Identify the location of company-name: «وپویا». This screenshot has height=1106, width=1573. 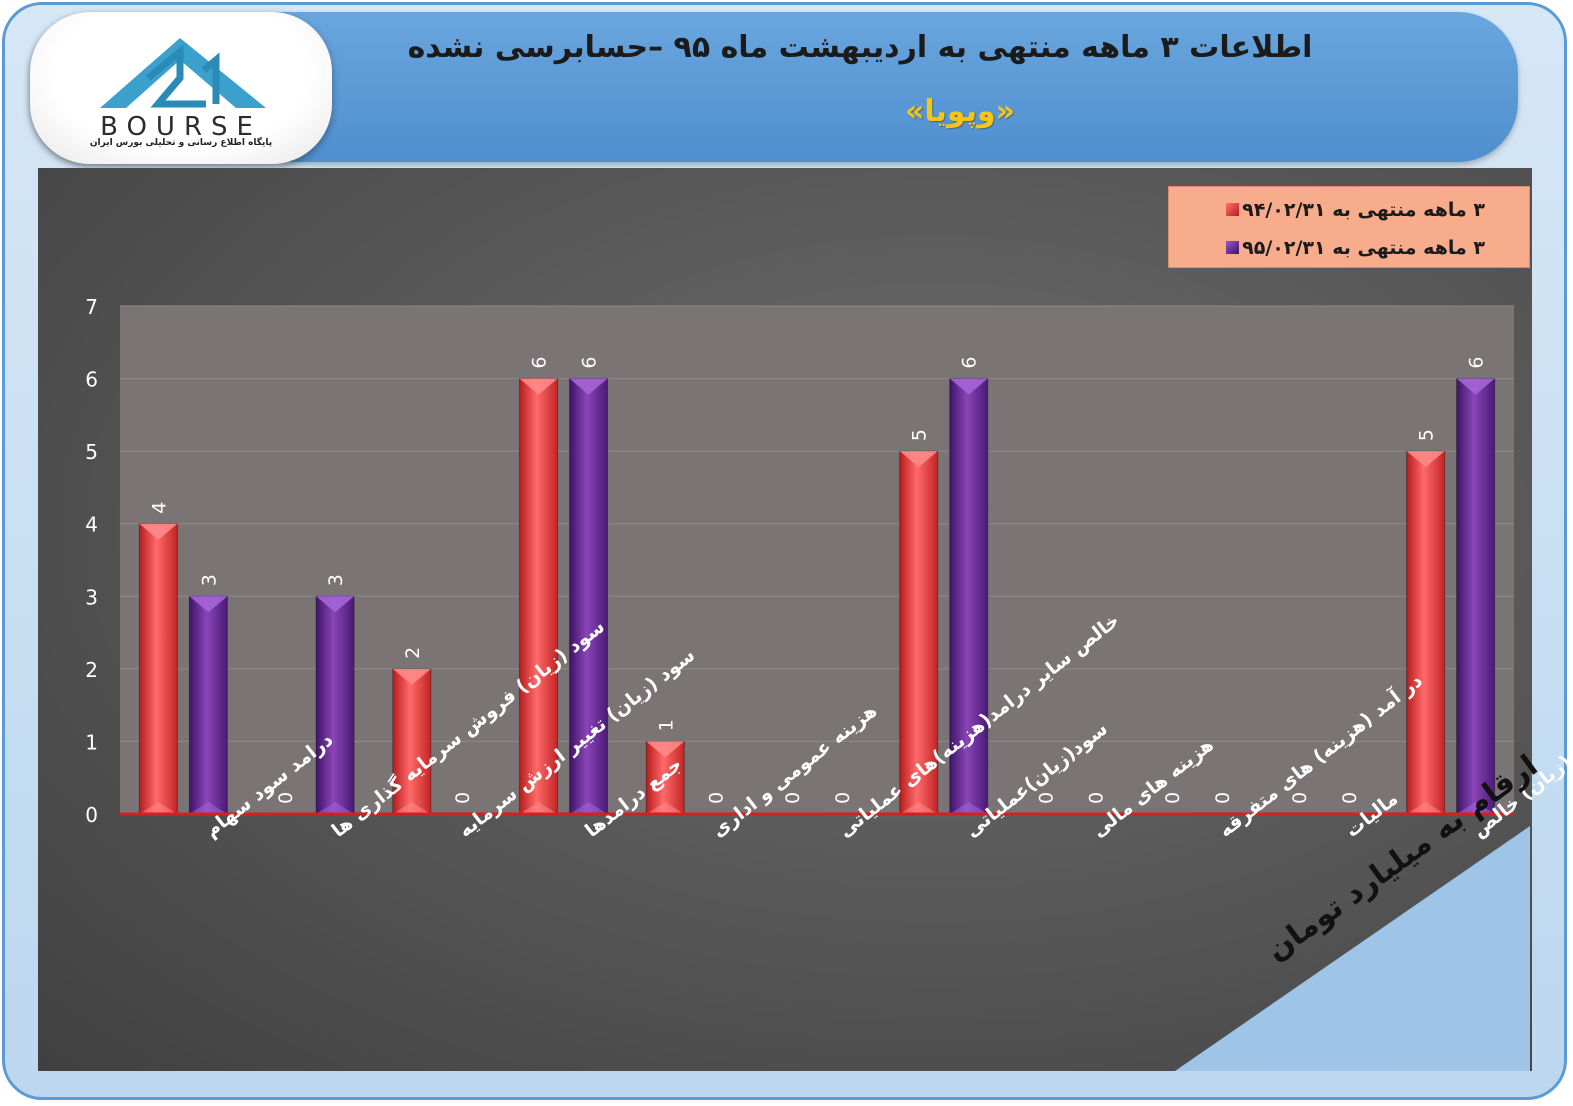
(959, 111).